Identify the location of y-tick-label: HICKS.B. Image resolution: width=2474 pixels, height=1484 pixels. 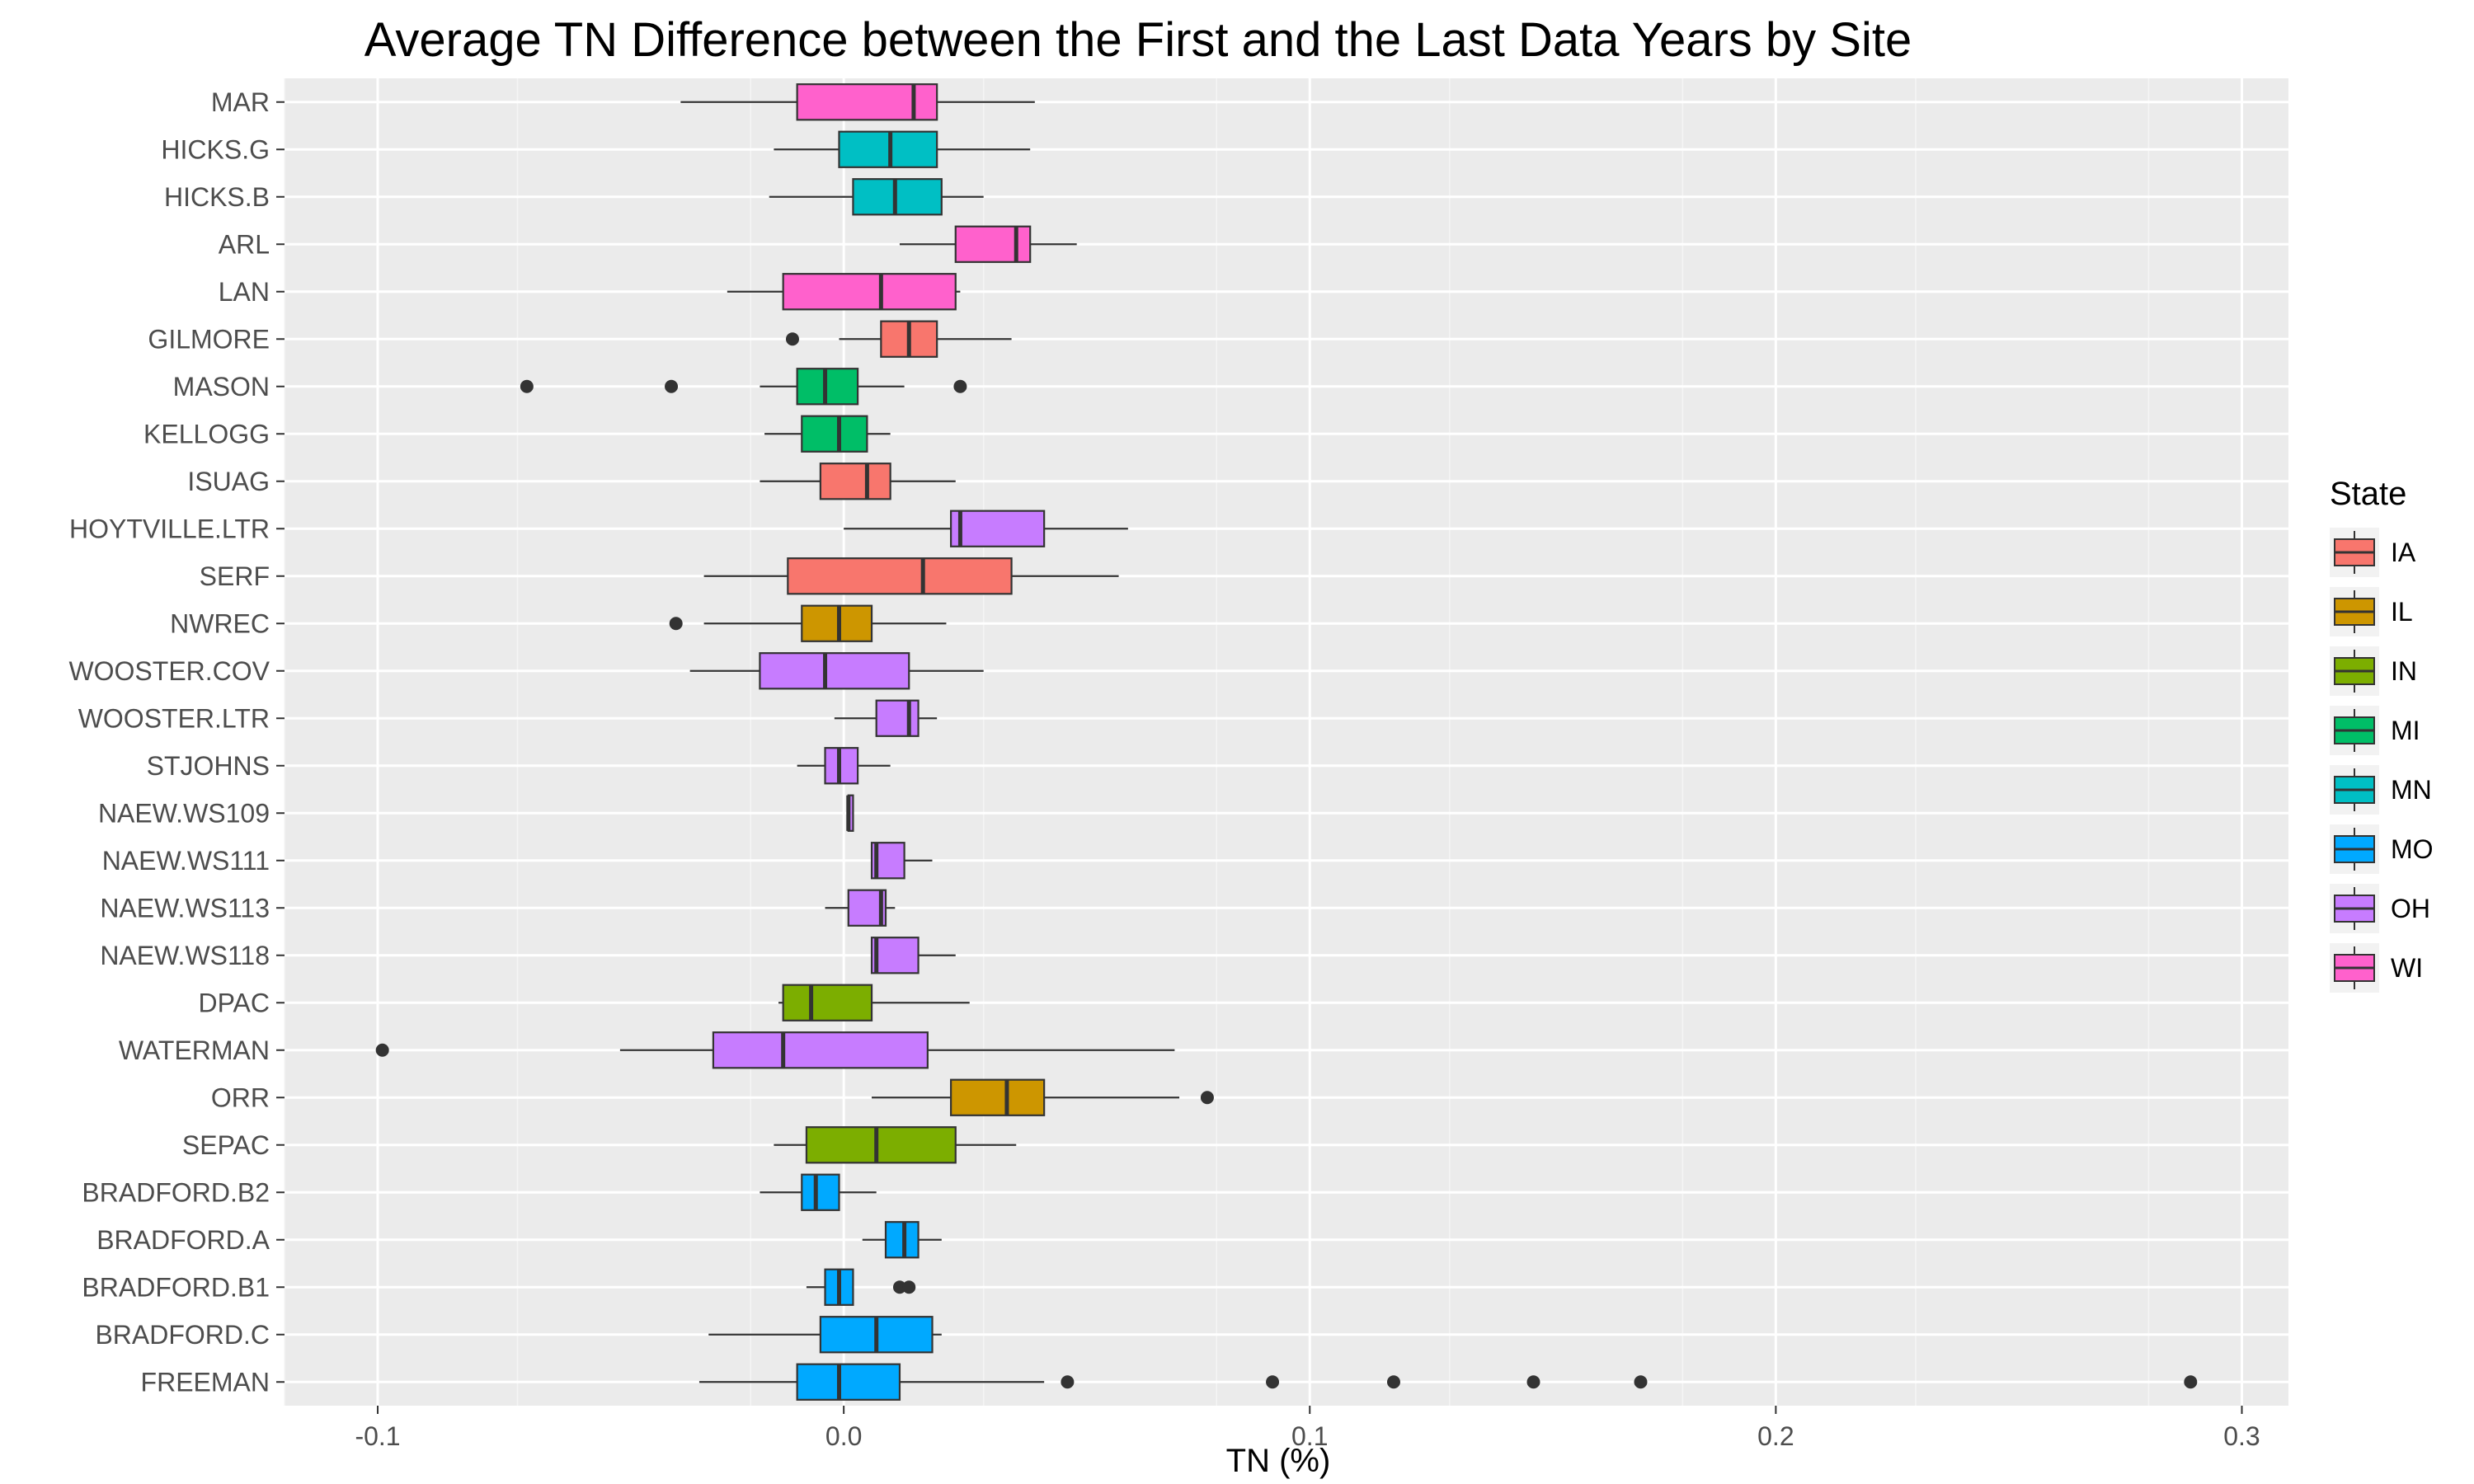
(217, 197).